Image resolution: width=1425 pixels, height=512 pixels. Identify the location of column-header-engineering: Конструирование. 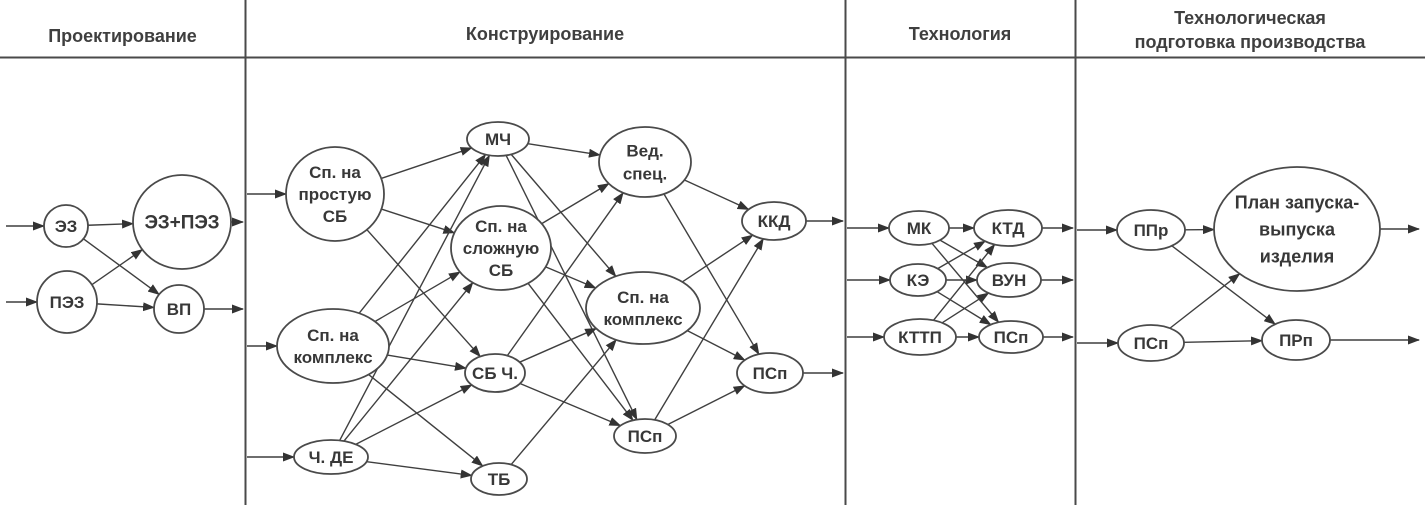
(545, 34).